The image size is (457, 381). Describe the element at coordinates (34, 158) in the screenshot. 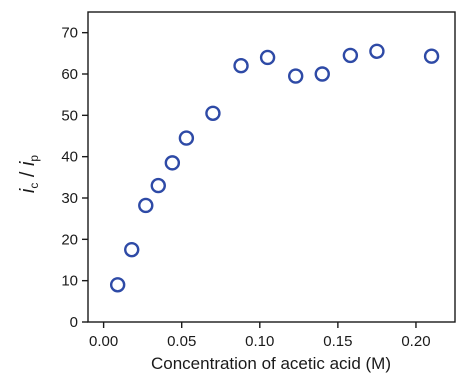

I see `y-axis-title-sub-p: p` at that location.